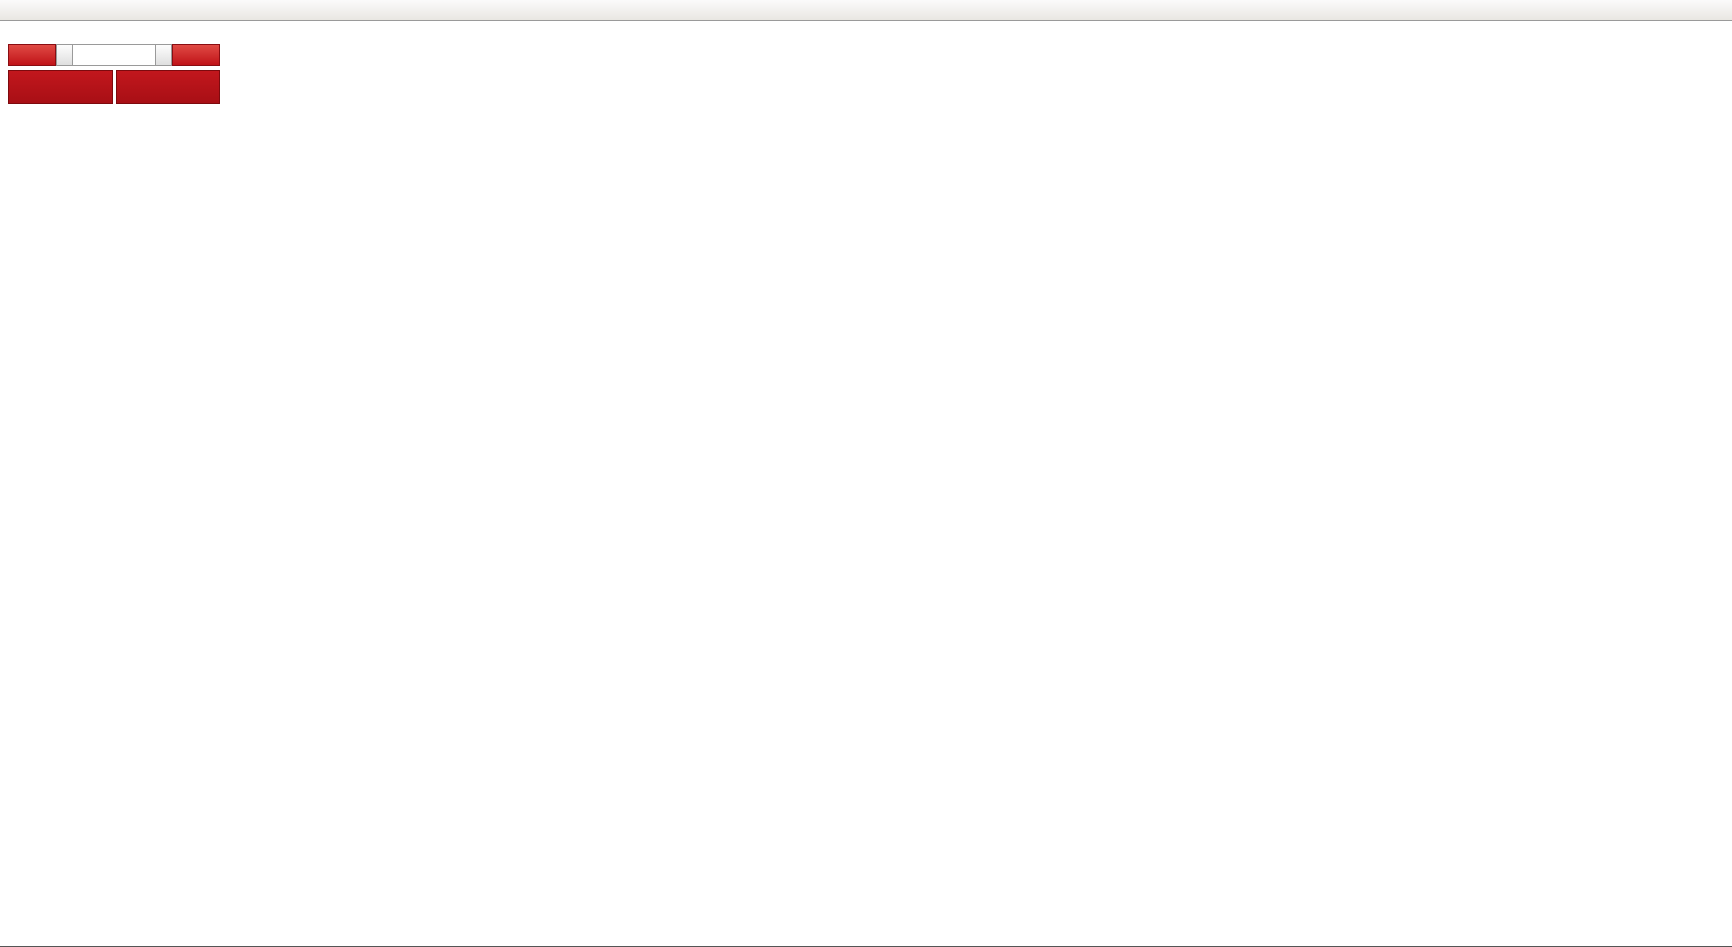  I want to click on buy-button, so click(196, 55).